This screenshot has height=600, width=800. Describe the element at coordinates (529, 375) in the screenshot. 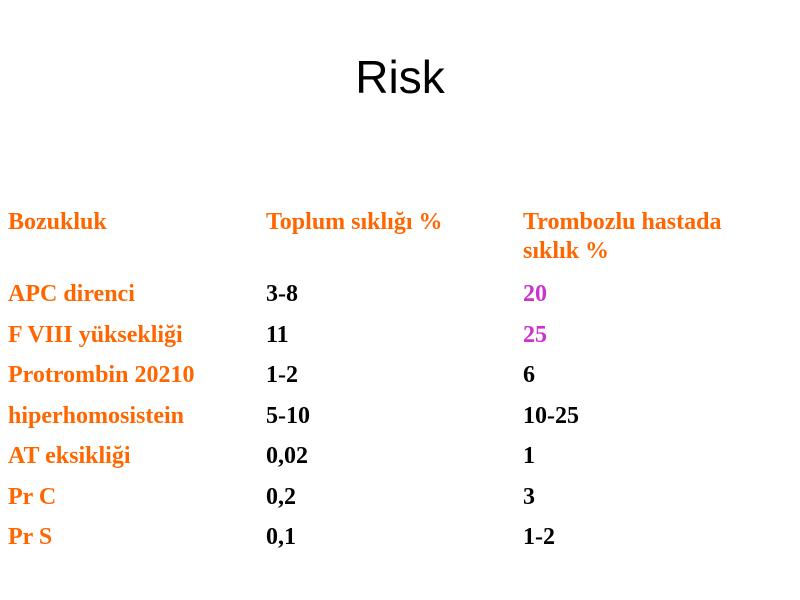

I see `table-cell: 6` at that location.